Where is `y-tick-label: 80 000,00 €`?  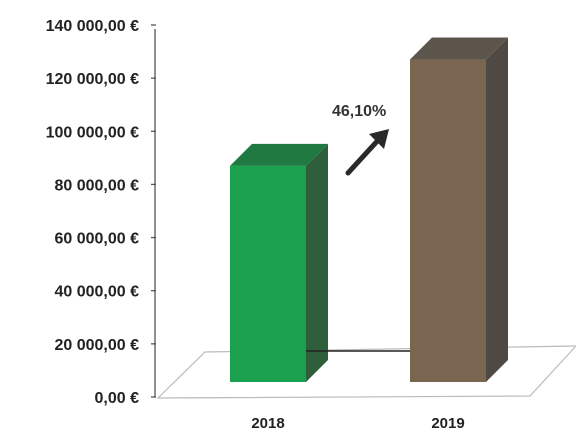 y-tick-label: 80 000,00 € is located at coordinates (96, 185).